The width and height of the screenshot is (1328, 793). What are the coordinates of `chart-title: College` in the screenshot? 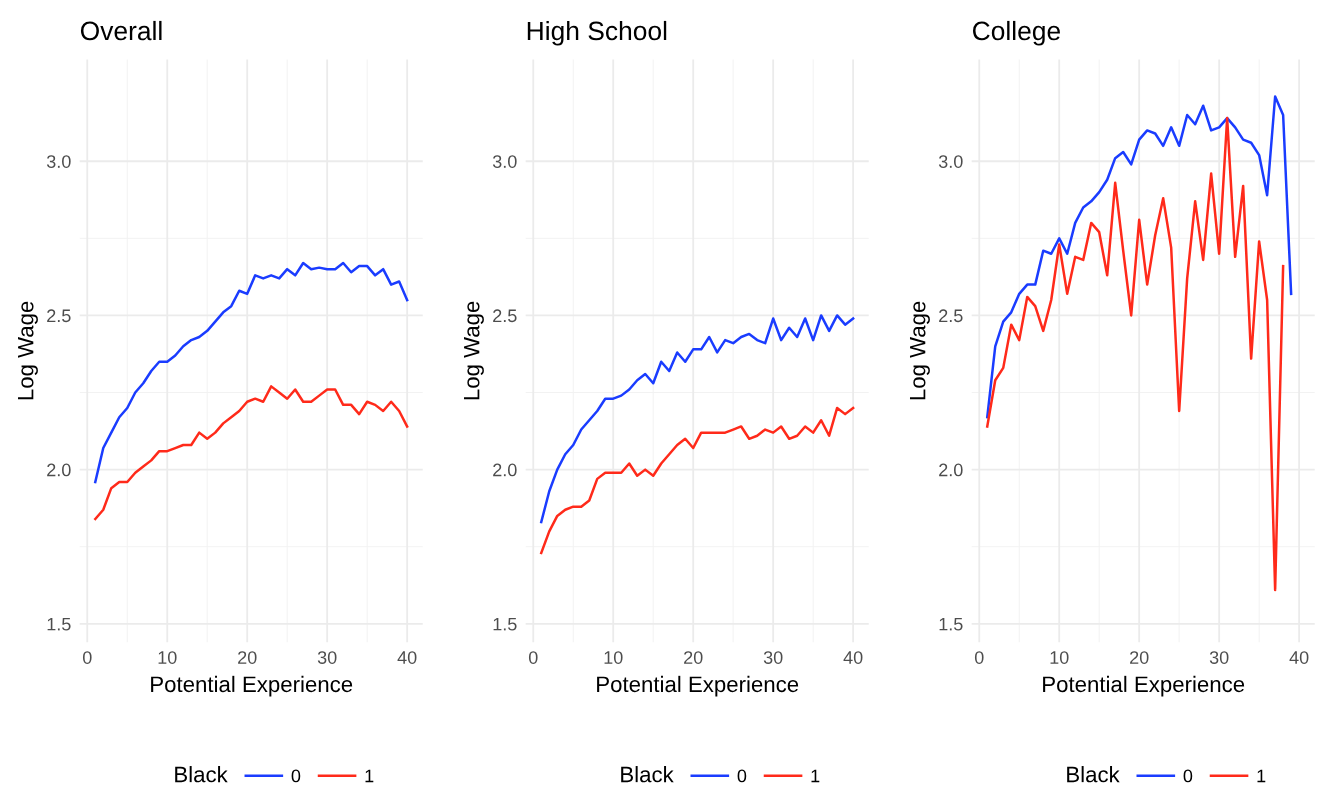 It's located at (1016, 33).